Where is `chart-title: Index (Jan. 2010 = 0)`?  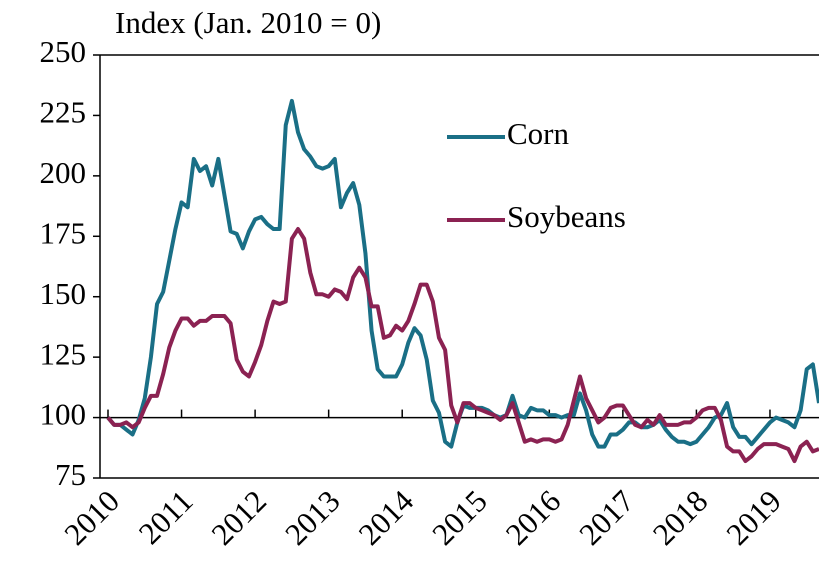
chart-title: Index (Jan. 2010 = 0) is located at coordinates (248, 22).